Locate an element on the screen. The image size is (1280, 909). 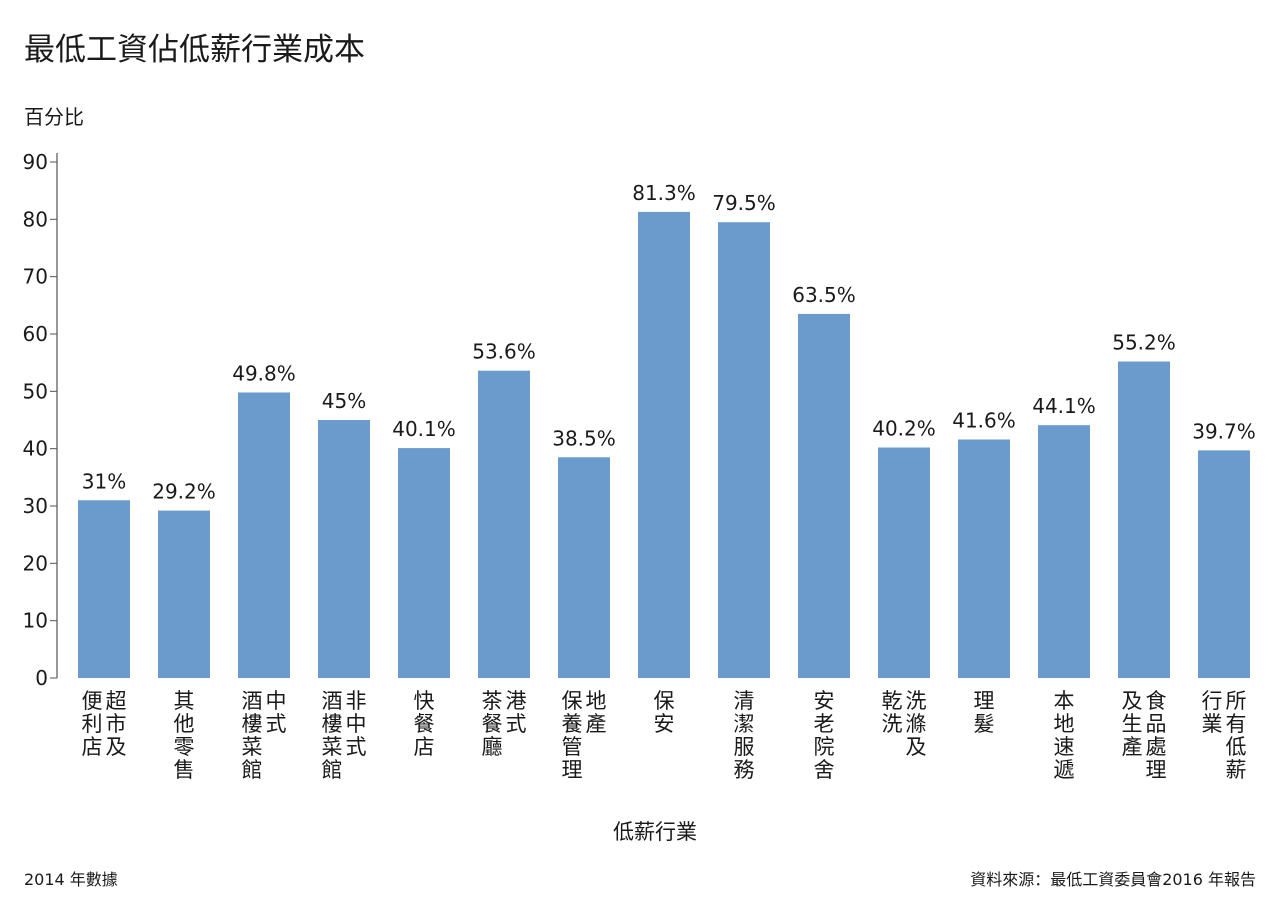
y-tick-label: 0 is located at coordinates (41, 678).